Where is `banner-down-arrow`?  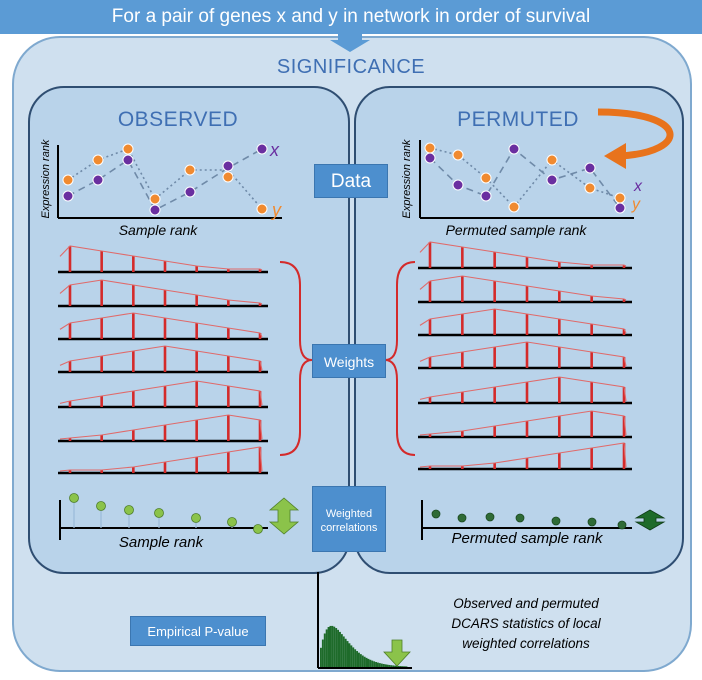 banner-down-arrow is located at coordinates (350, 43).